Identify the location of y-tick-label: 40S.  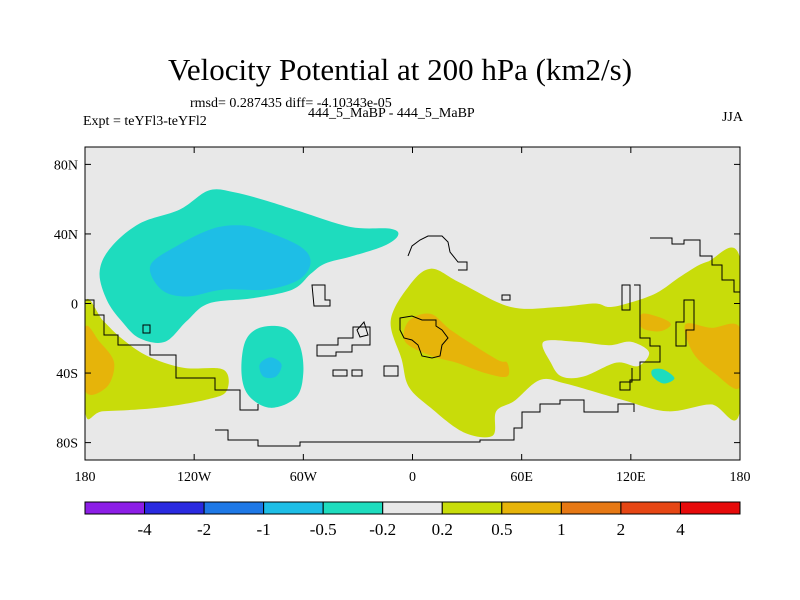
(67, 374).